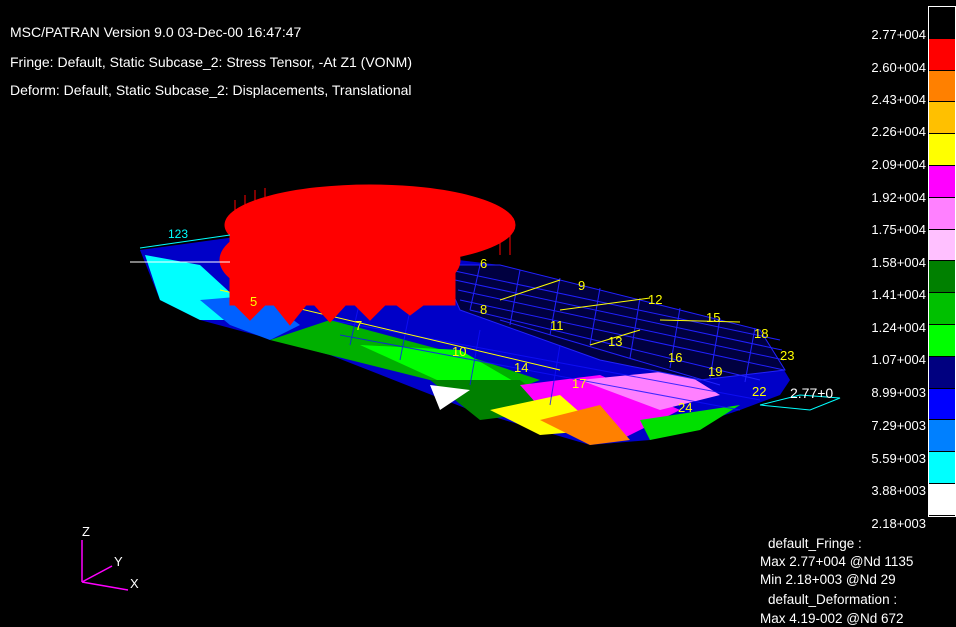 The image size is (956, 627). What do you see at coordinates (581, 285) in the screenshot?
I see `node-label: 9` at bounding box center [581, 285].